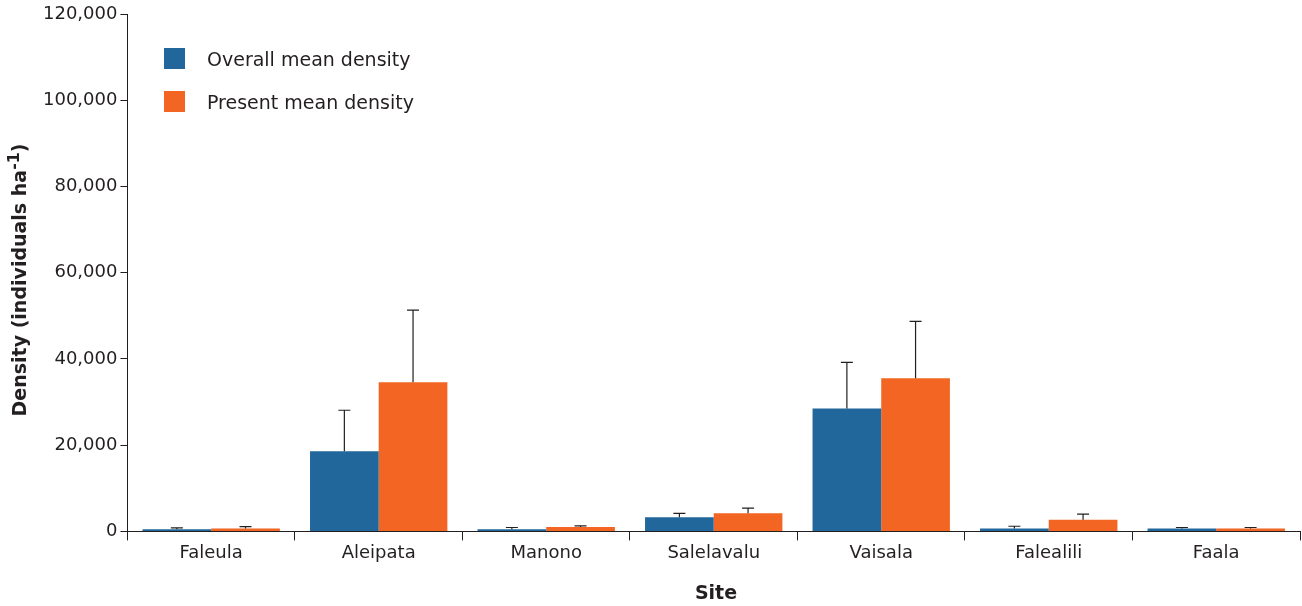 This screenshot has width=1302, height=606. Describe the element at coordinates (1049, 551) in the screenshot. I see `x-tick-label: Falealili` at that location.